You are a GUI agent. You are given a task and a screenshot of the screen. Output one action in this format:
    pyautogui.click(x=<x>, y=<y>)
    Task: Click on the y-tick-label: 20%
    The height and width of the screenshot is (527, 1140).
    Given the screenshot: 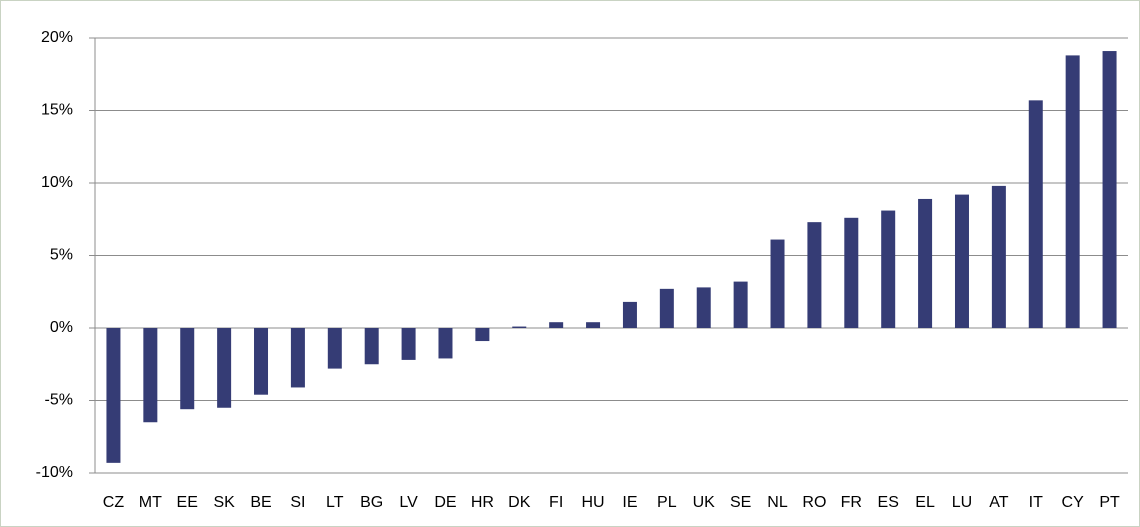 What is the action you would take?
    pyautogui.click(x=57, y=37)
    